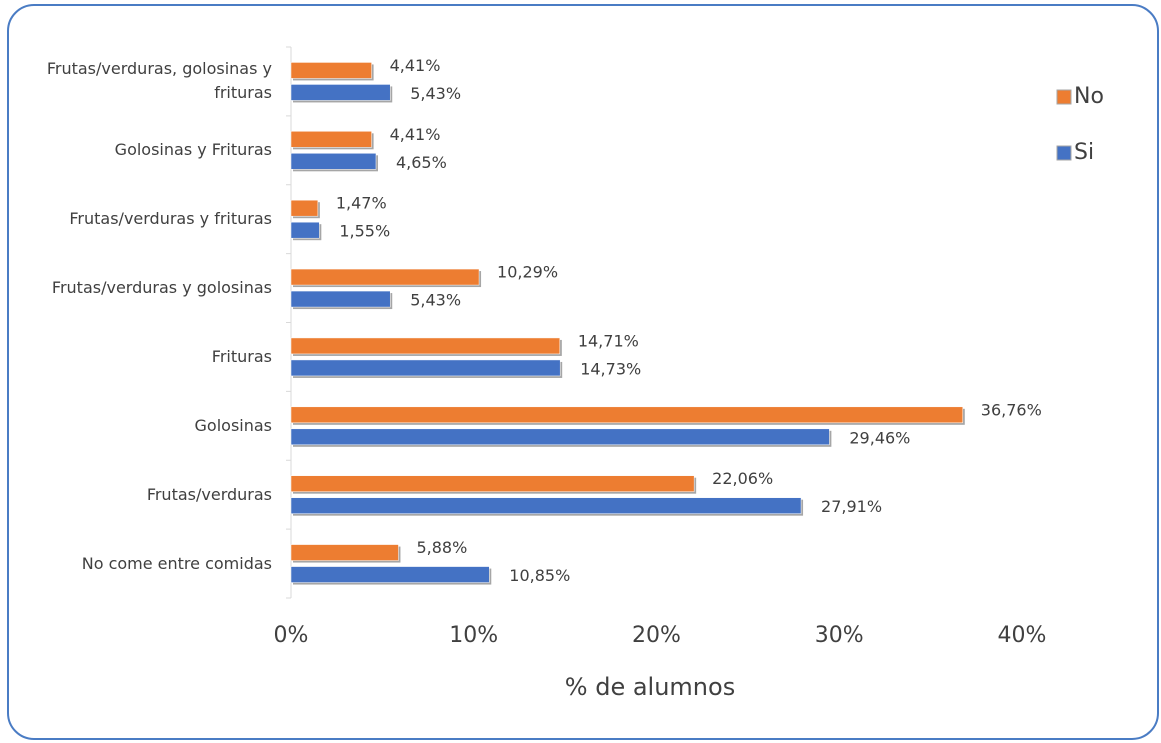 This screenshot has height=743, width=1161. I want to click on data-label: 1,55%, so click(364, 231).